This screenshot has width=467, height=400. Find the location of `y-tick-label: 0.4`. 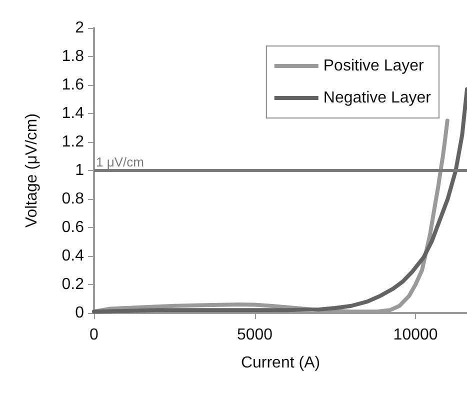

y-tick-label: 0.4 is located at coordinates (73, 256).